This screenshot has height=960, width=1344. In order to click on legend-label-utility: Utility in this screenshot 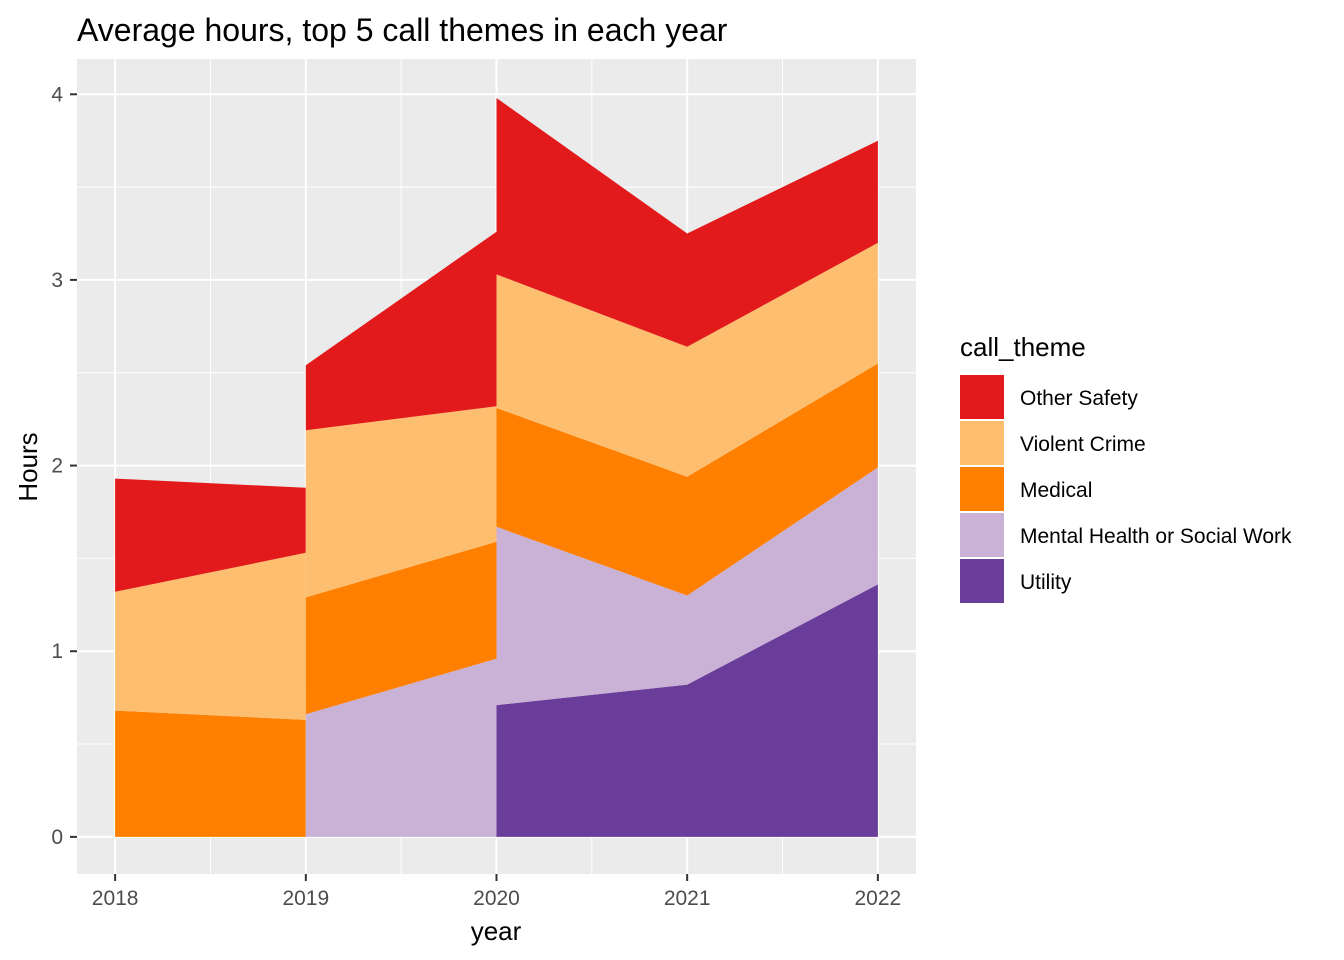, I will do `click(1046, 582)`.